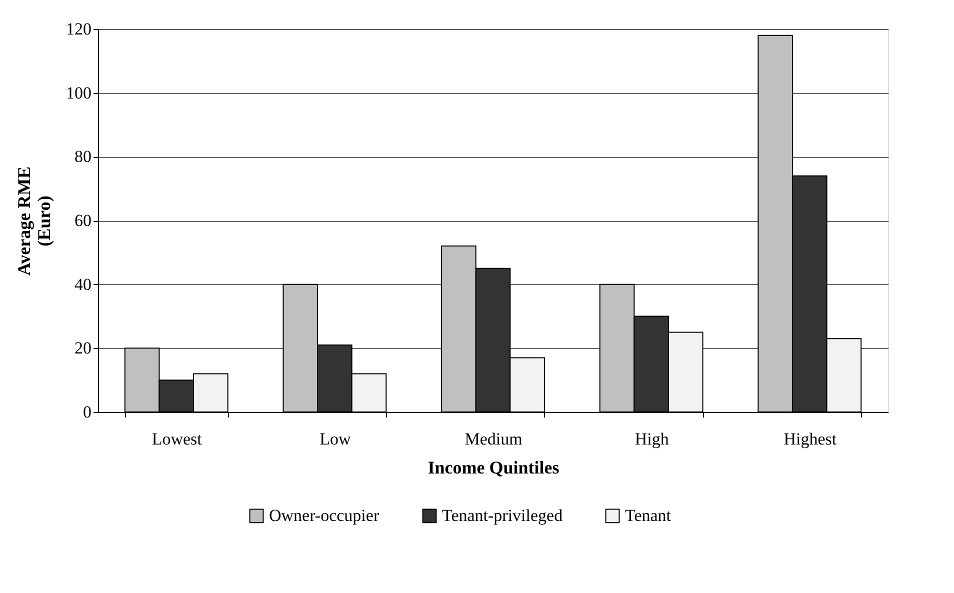 The height and width of the screenshot is (593, 954). Describe the element at coordinates (83, 284) in the screenshot. I see `y-tick-label: 40` at that location.